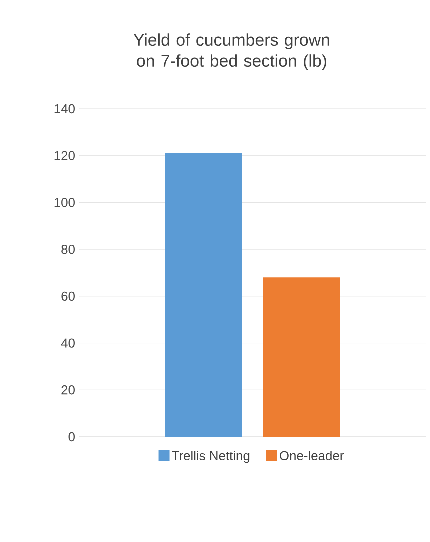  I want to click on y-tick-label: 60, so click(68, 297).